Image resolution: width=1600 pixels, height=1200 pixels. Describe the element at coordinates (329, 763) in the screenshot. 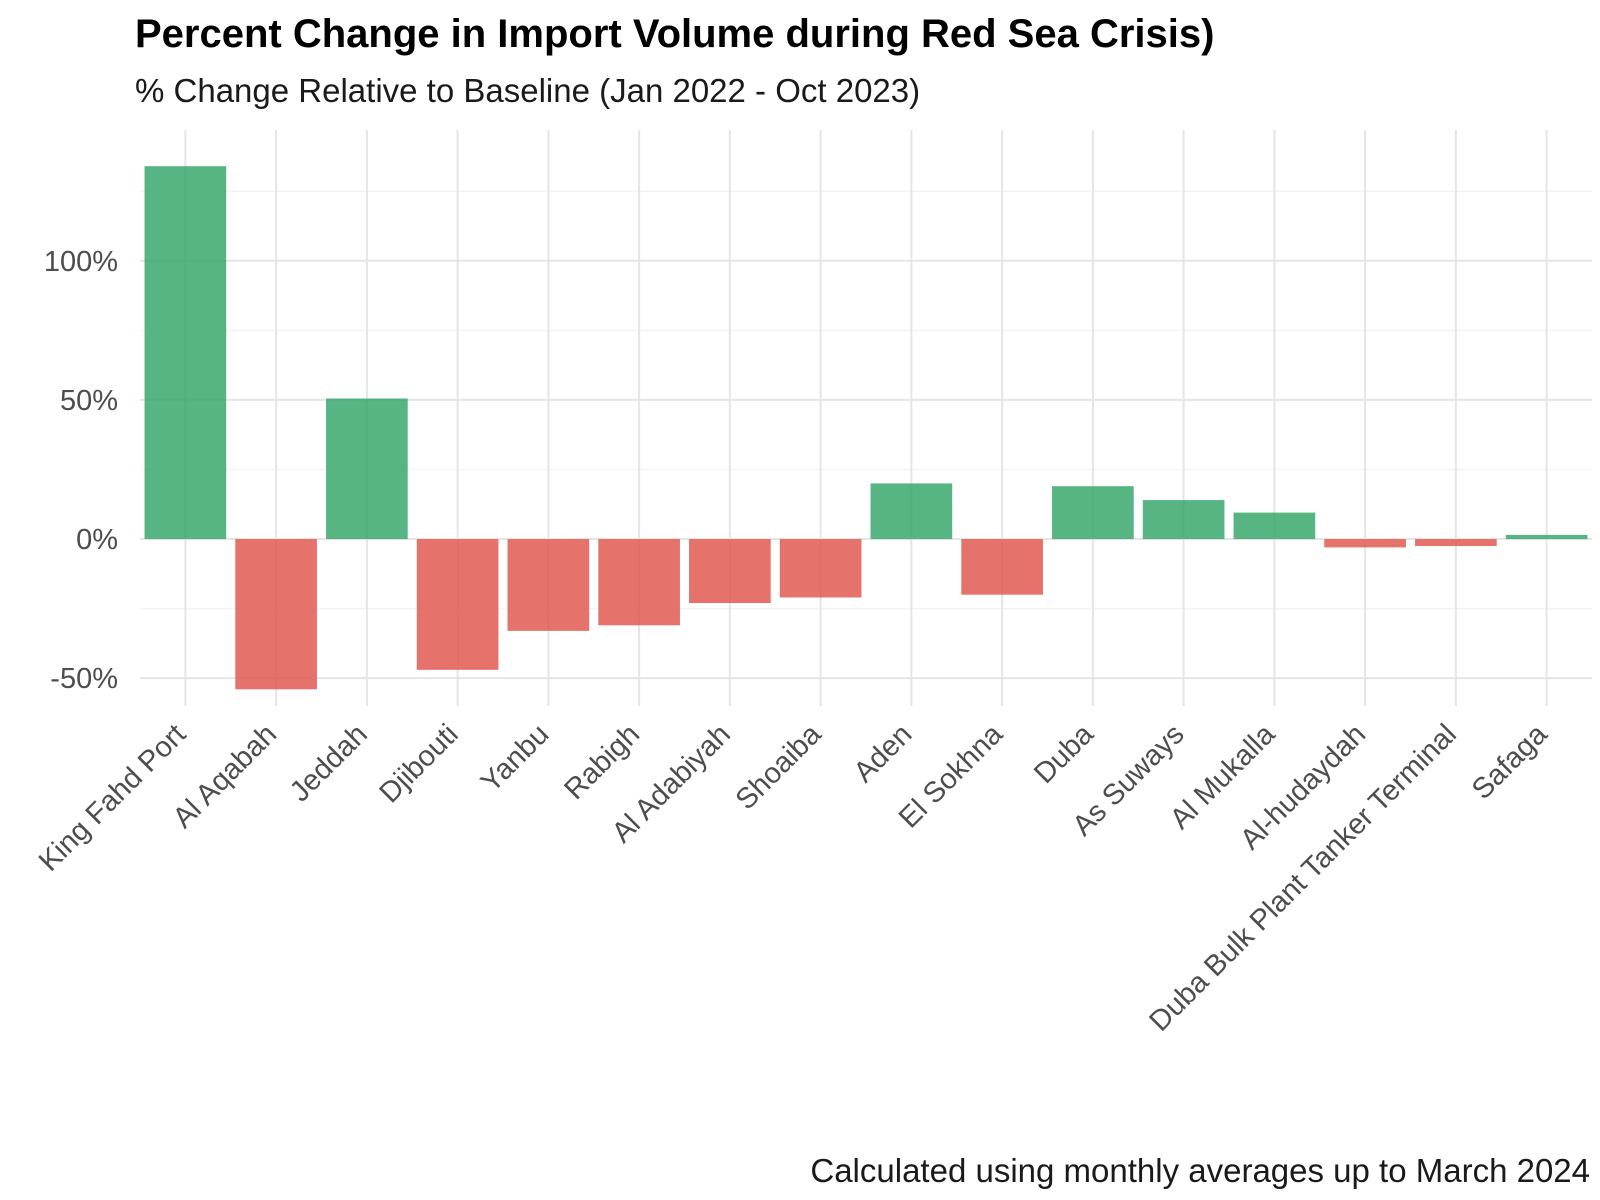

I see `x-tick-label: Jeddah` at that location.